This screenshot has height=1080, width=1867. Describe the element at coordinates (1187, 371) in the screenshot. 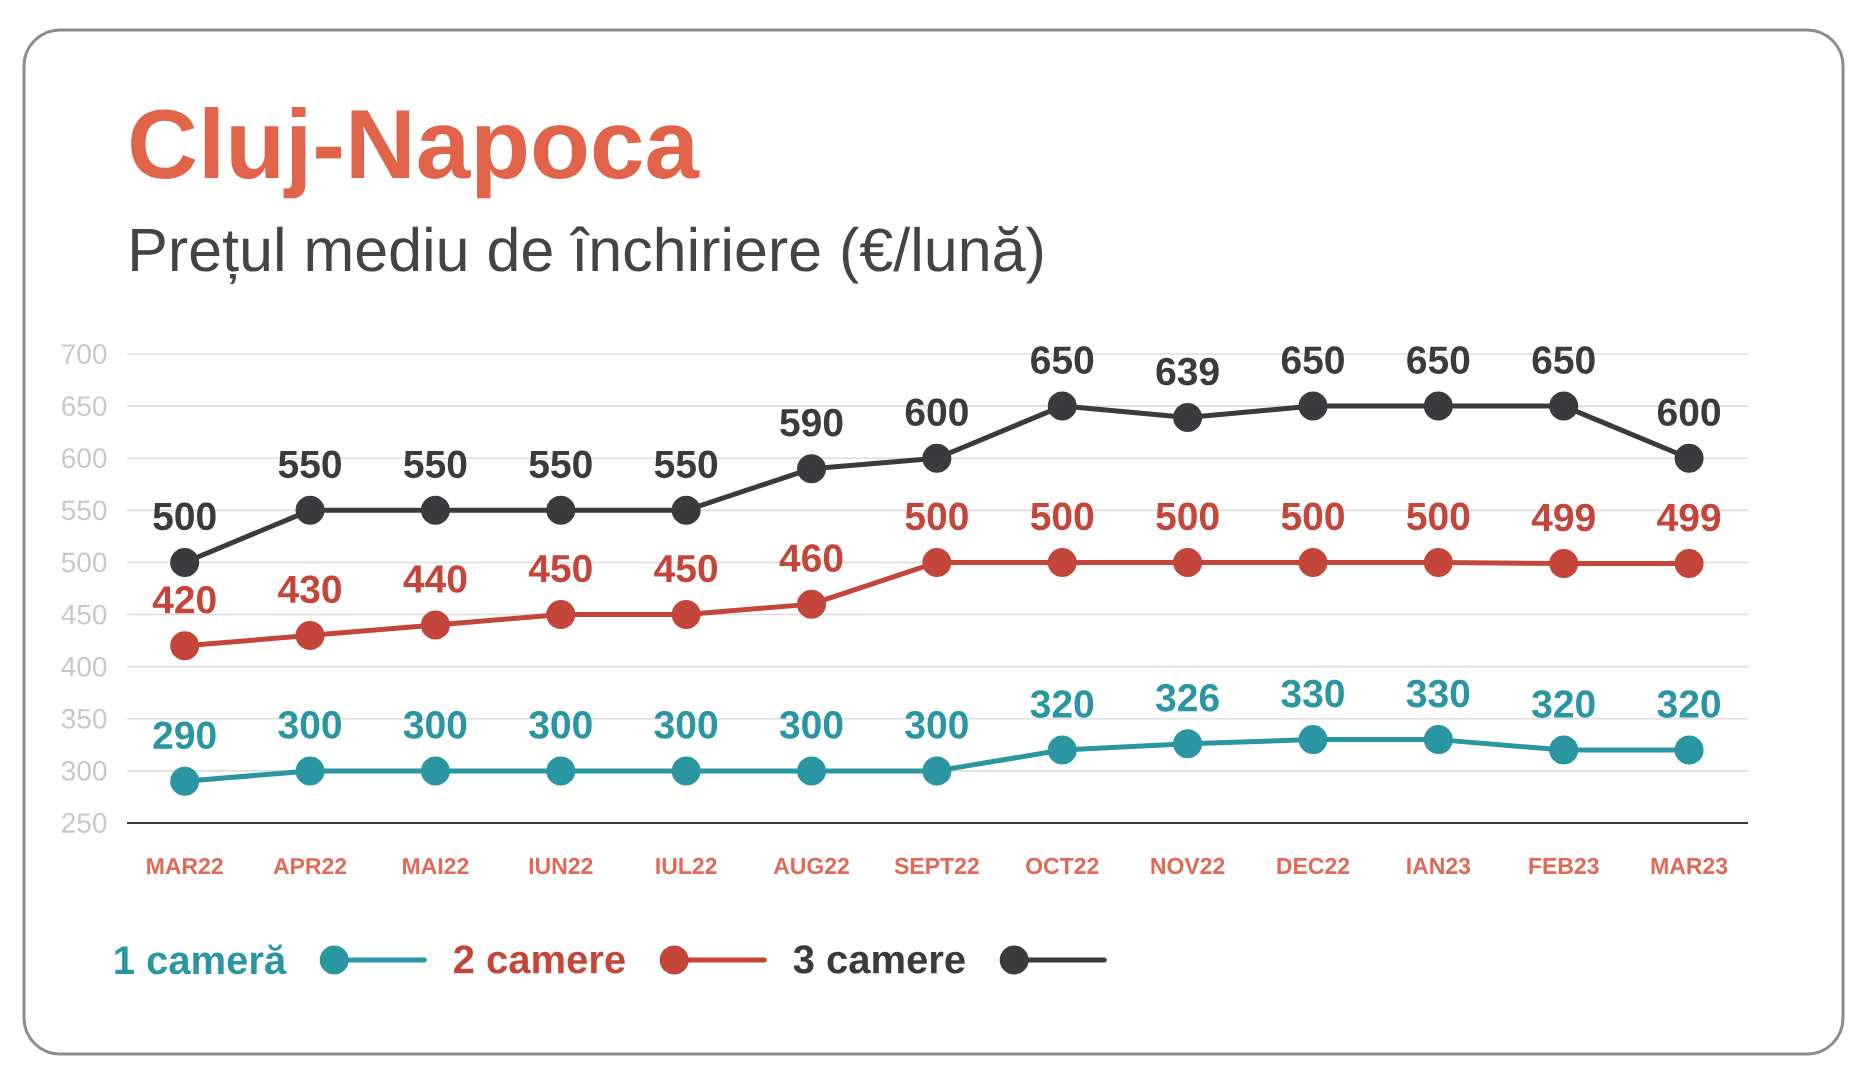

I see `data-label: 639` at that location.